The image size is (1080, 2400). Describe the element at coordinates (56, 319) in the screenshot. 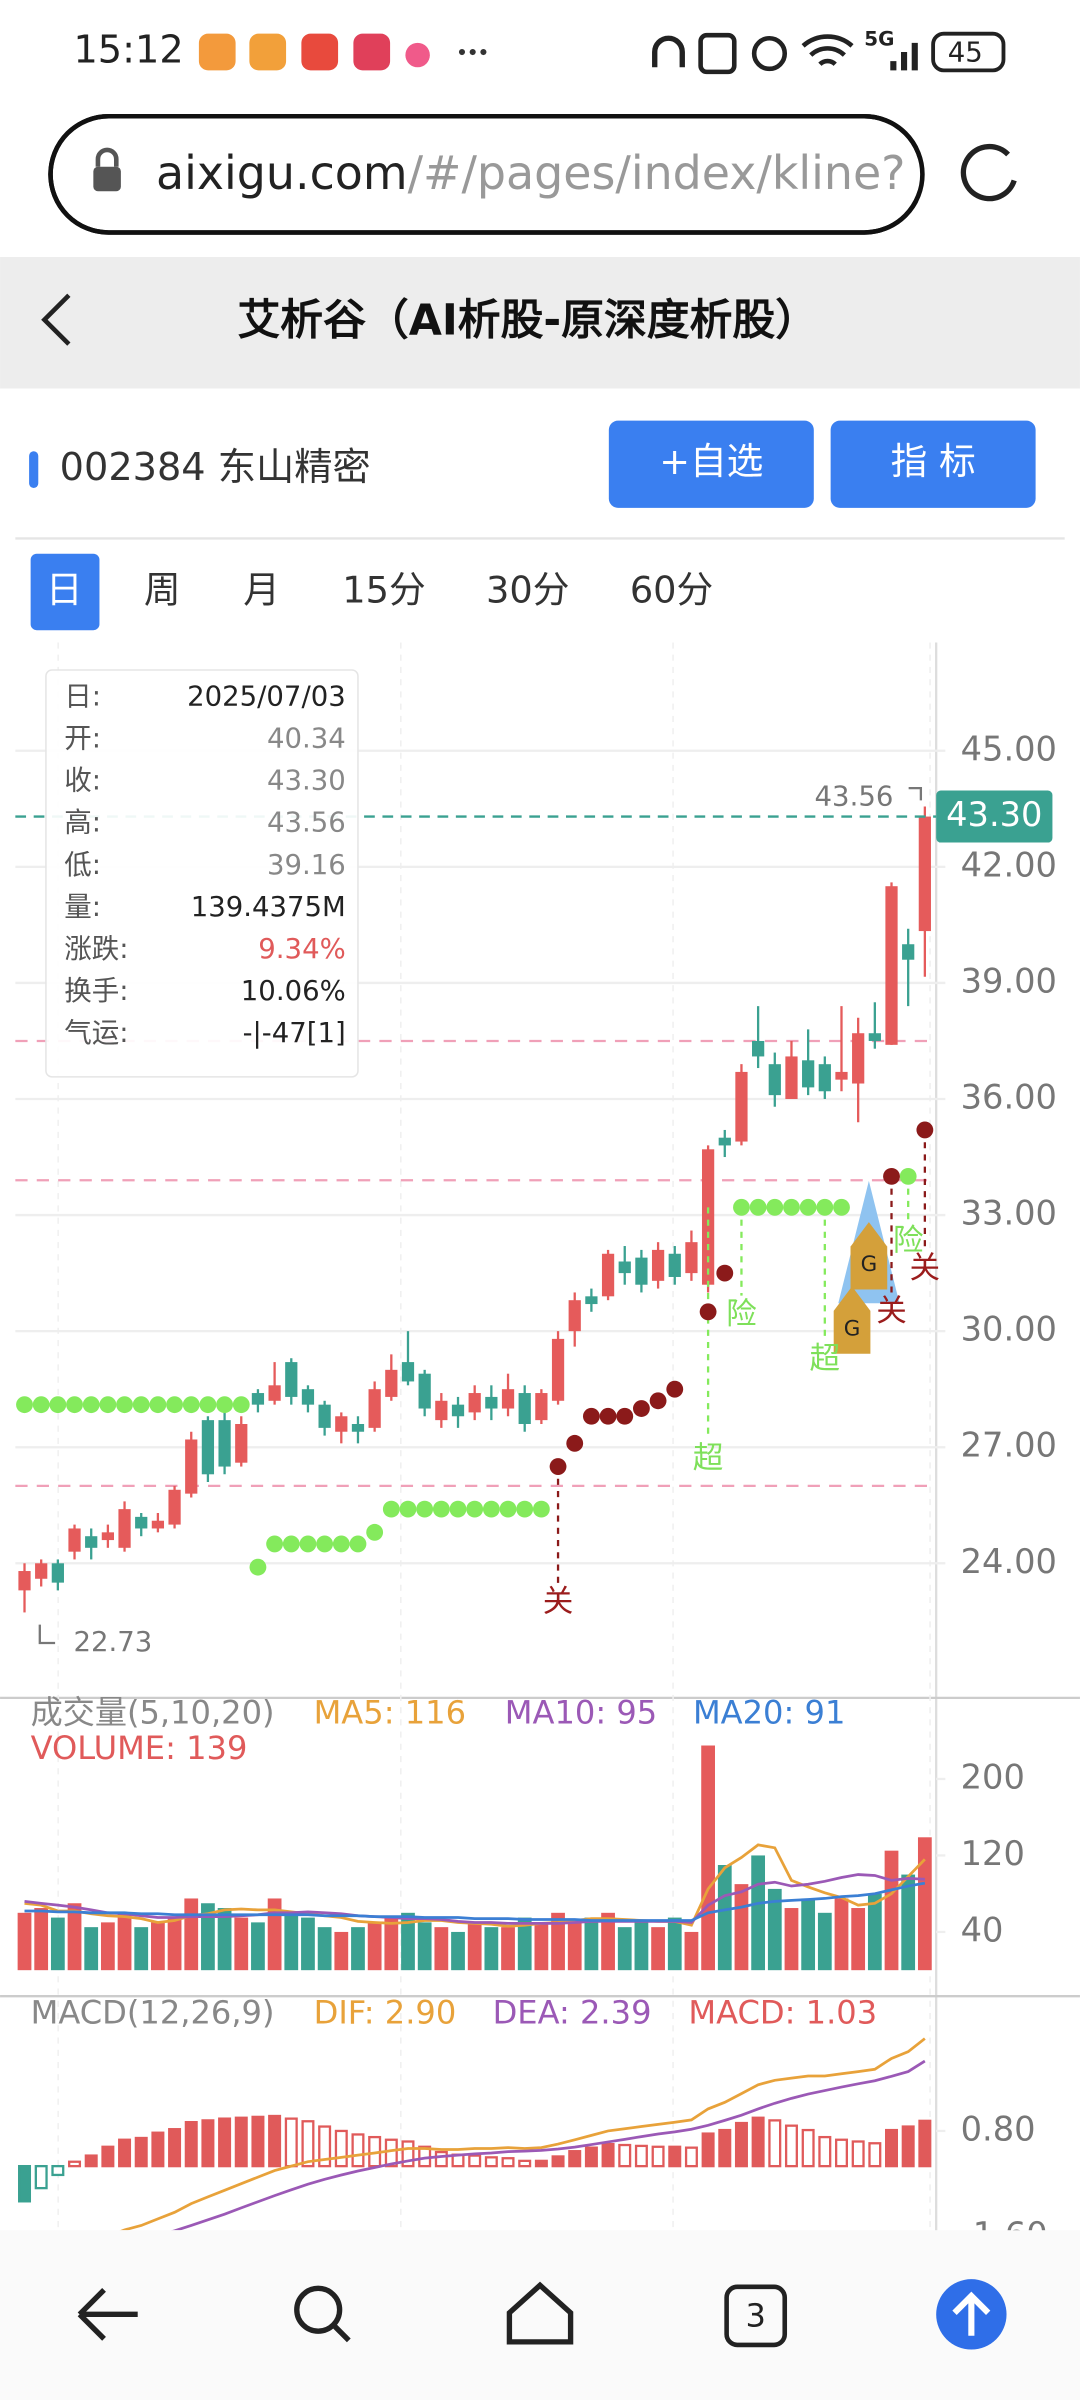

I see `back-button` at that location.